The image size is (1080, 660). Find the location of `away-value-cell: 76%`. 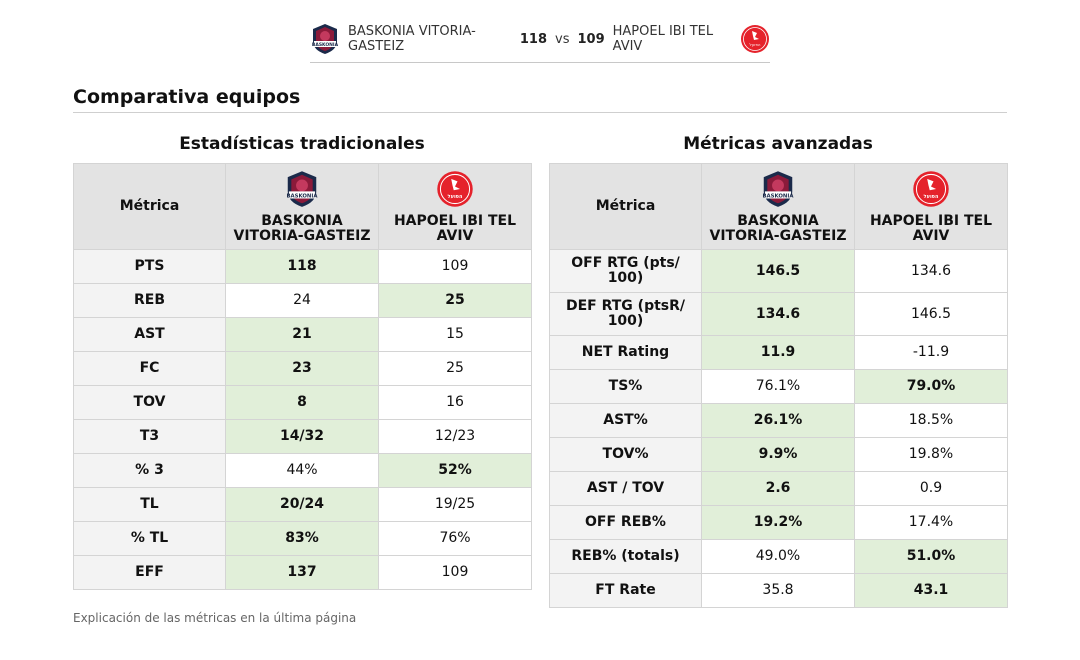

away-value-cell: 76% is located at coordinates (455, 538).